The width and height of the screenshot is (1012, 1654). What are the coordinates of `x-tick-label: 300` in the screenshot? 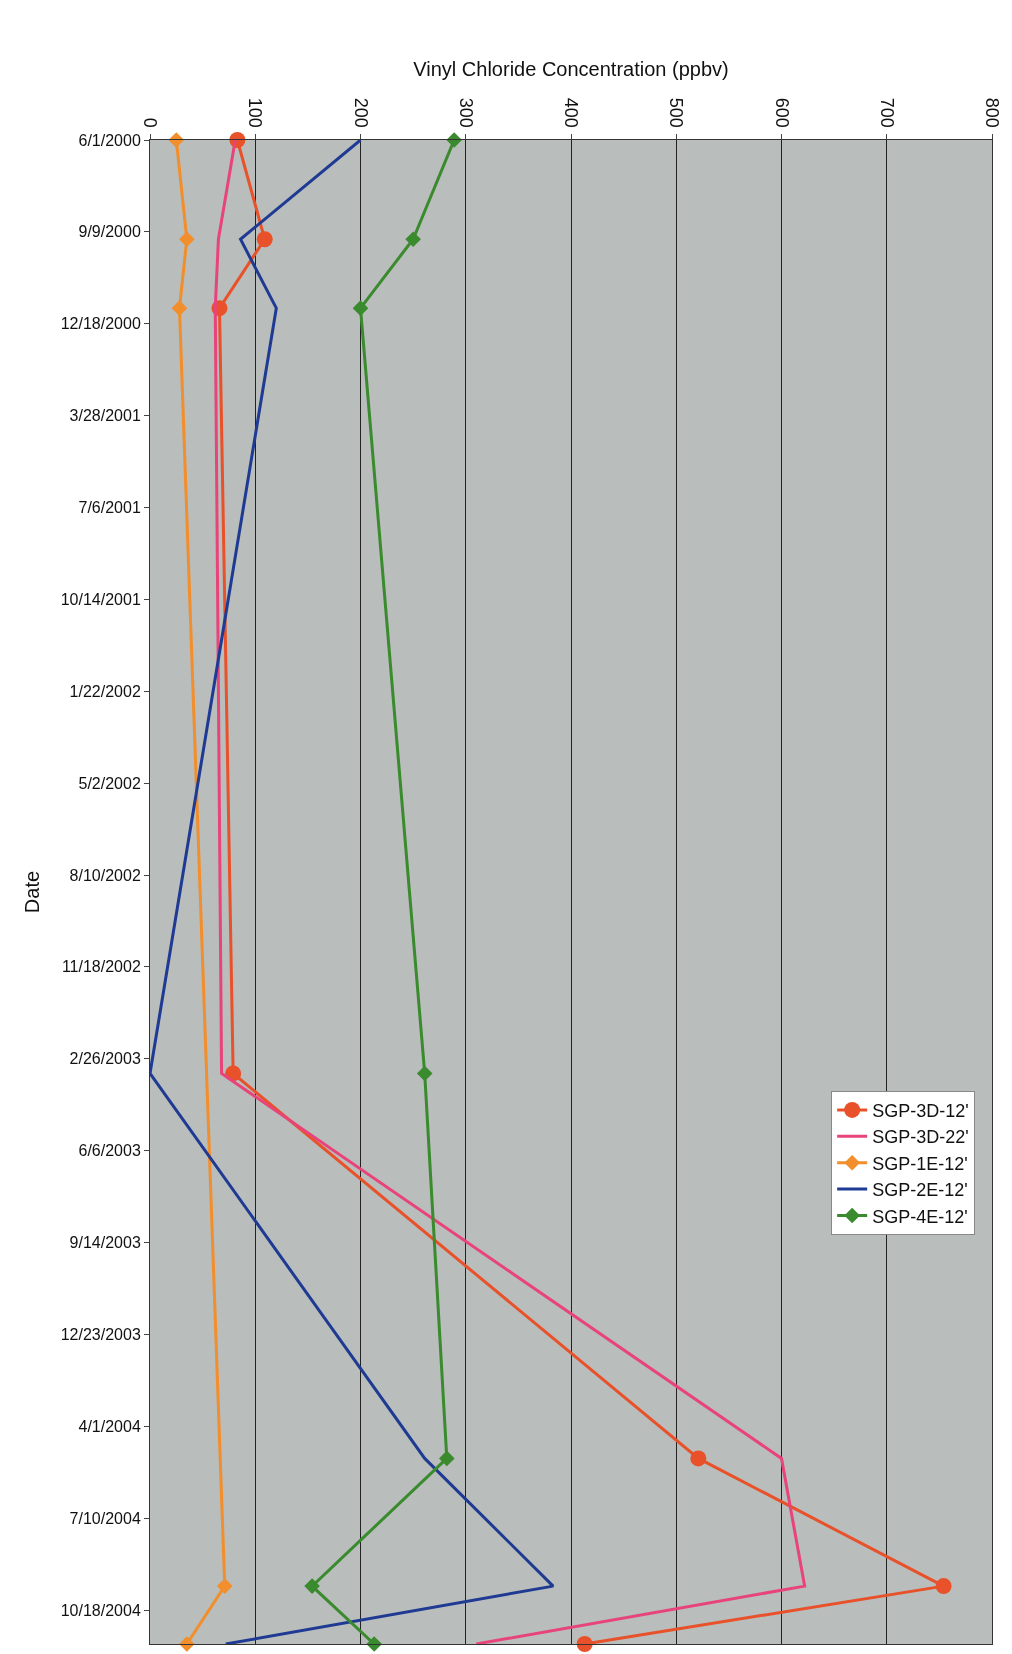 It's located at (465, 112).